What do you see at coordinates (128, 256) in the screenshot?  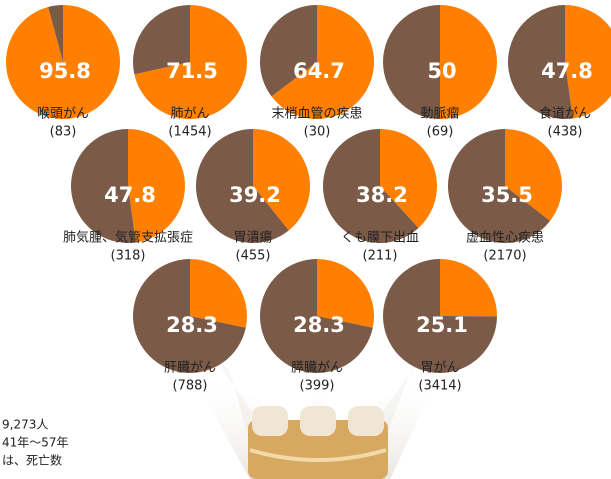 I see `pie-subtitle: (318)` at bounding box center [128, 256].